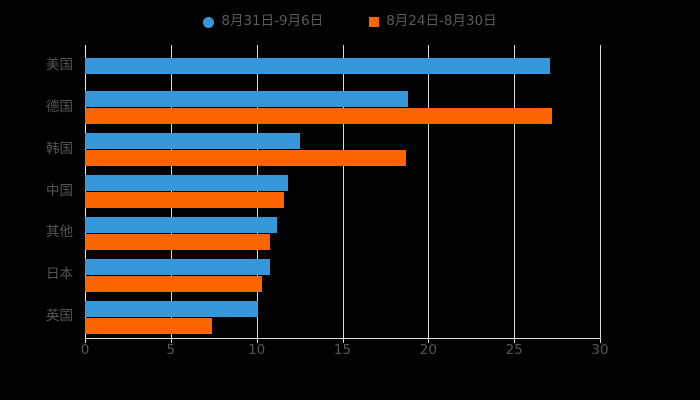 This screenshot has height=400, width=700. Describe the element at coordinates (59, 64) in the screenshot. I see `y-axis-label-1: 美国` at that location.